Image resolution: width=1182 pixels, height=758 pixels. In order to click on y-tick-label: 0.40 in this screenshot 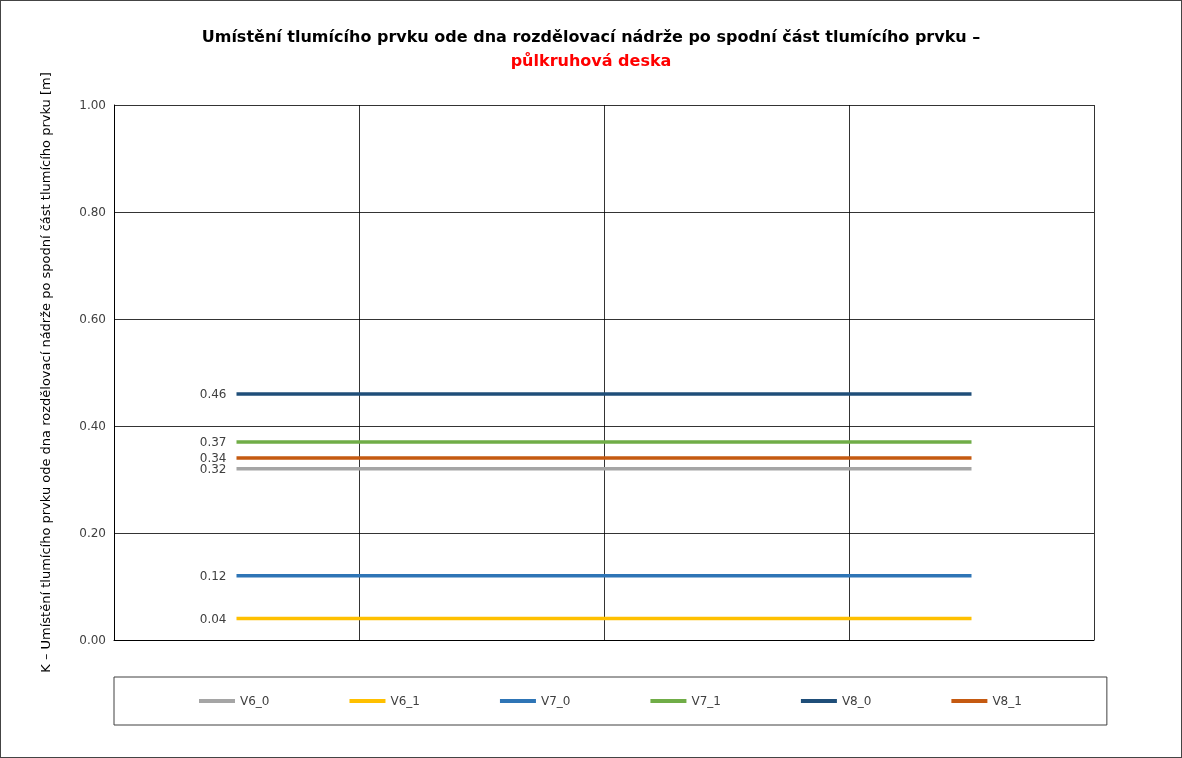, I will do `click(92, 426)`.